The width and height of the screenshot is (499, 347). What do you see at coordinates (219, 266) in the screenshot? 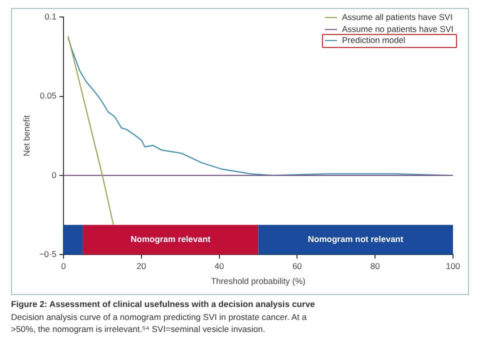
I see `x-tick-label: 40` at bounding box center [219, 266].